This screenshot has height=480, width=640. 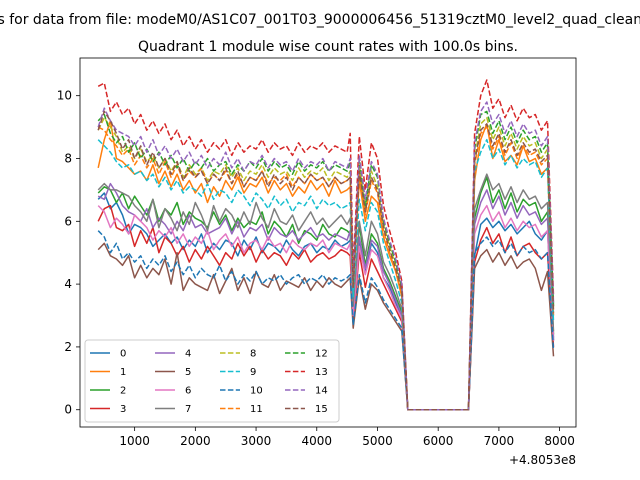 What do you see at coordinates (64, 96) in the screenshot?
I see `y-tick-label: 10` at bounding box center [64, 96].